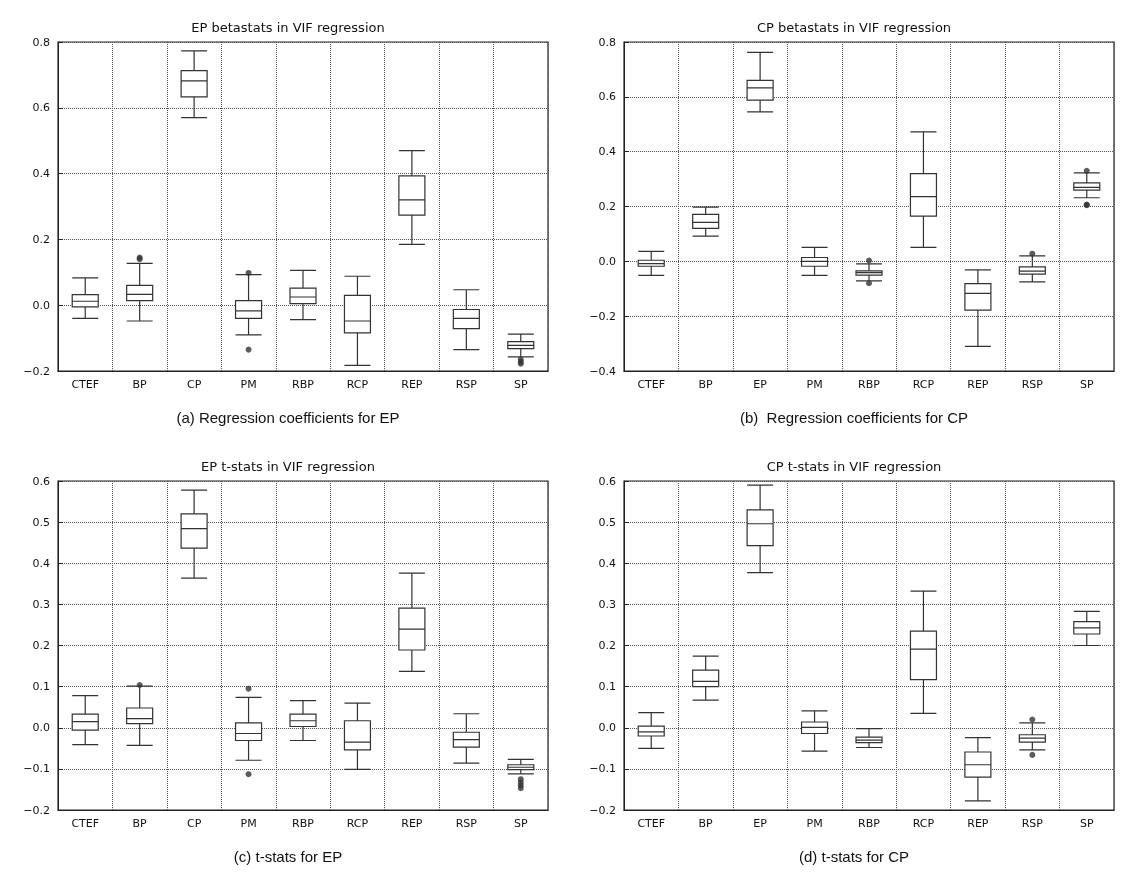 The height and width of the screenshot is (895, 1143). Describe the element at coordinates (288, 856) in the screenshot. I see `text: (c) t-stats for EP` at that location.